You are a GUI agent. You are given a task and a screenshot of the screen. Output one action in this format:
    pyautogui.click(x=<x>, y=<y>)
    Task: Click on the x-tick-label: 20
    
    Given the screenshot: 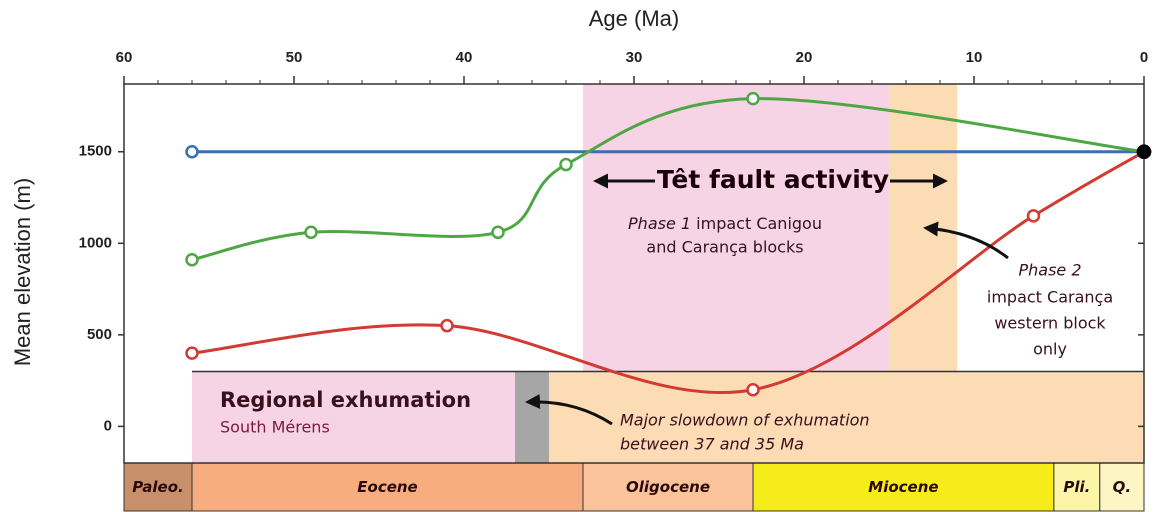 What is the action you would take?
    pyautogui.click(x=804, y=57)
    